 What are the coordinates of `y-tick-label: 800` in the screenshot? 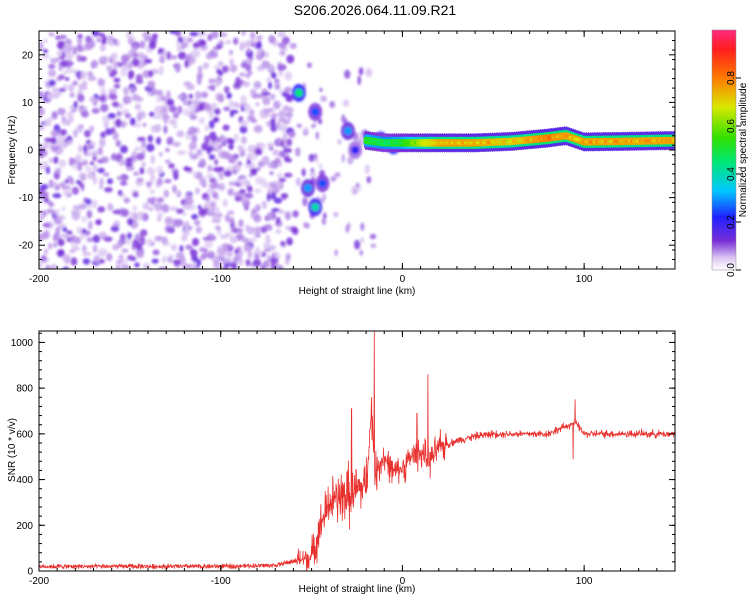 It's located at (24, 389).